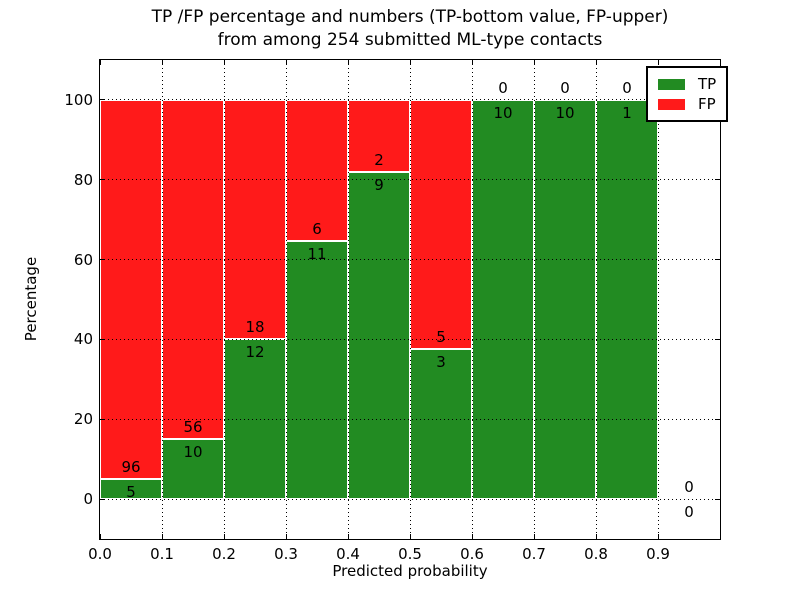 This screenshot has height=600, width=800. What do you see at coordinates (162, 554) in the screenshot?
I see `x-tick-label: 0.1` at bounding box center [162, 554].